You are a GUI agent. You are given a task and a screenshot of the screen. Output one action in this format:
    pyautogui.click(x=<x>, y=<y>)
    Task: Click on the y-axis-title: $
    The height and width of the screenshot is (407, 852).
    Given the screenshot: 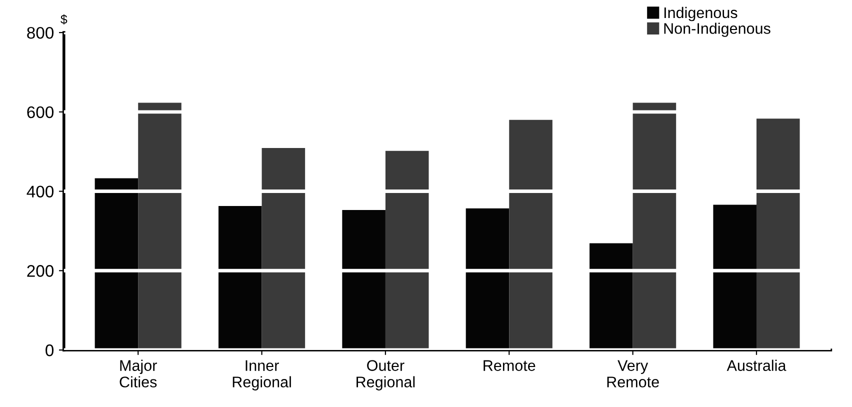 What is the action you would take?
    pyautogui.click(x=64, y=19)
    